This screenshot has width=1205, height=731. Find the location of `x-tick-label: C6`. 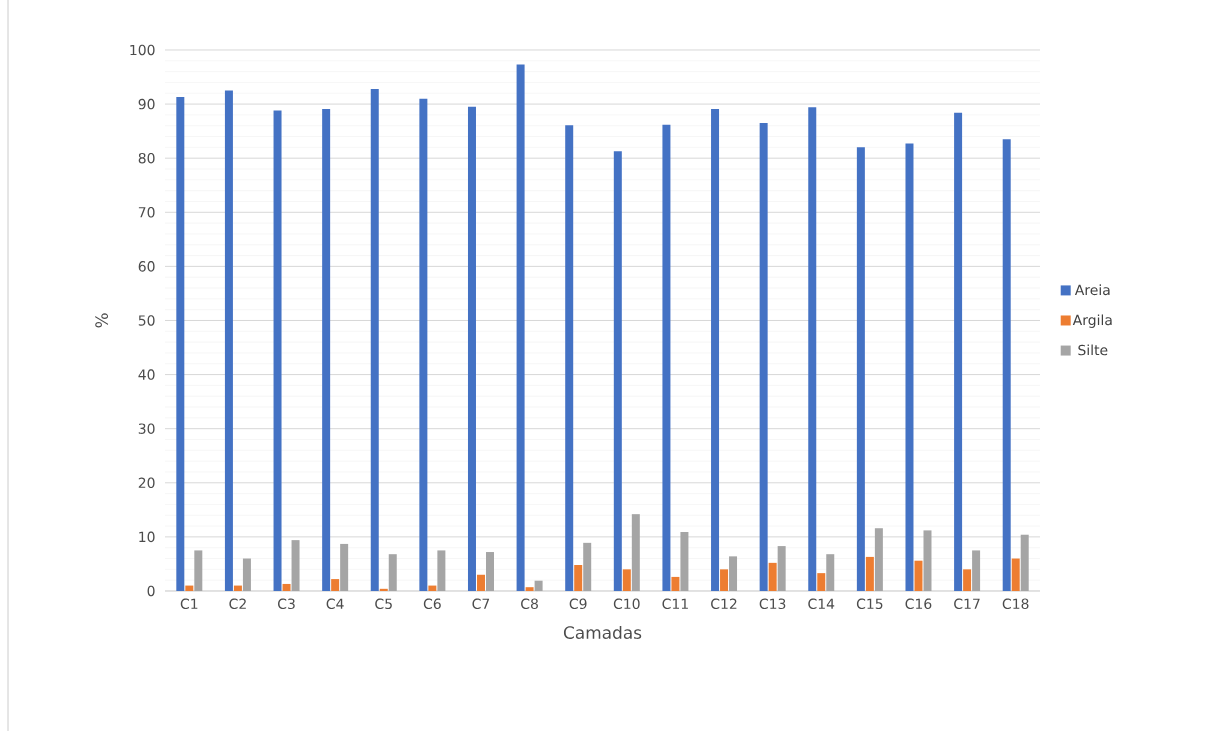

x-tick-label: C6 is located at coordinates (432, 604).